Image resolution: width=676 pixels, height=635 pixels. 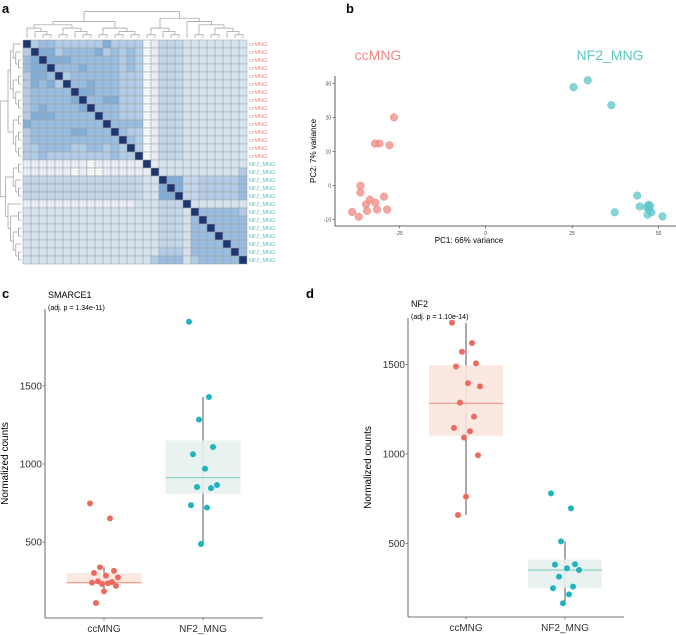 I want to click on group-label-nf2-mng: NF2_MNG, so click(x=610, y=55).